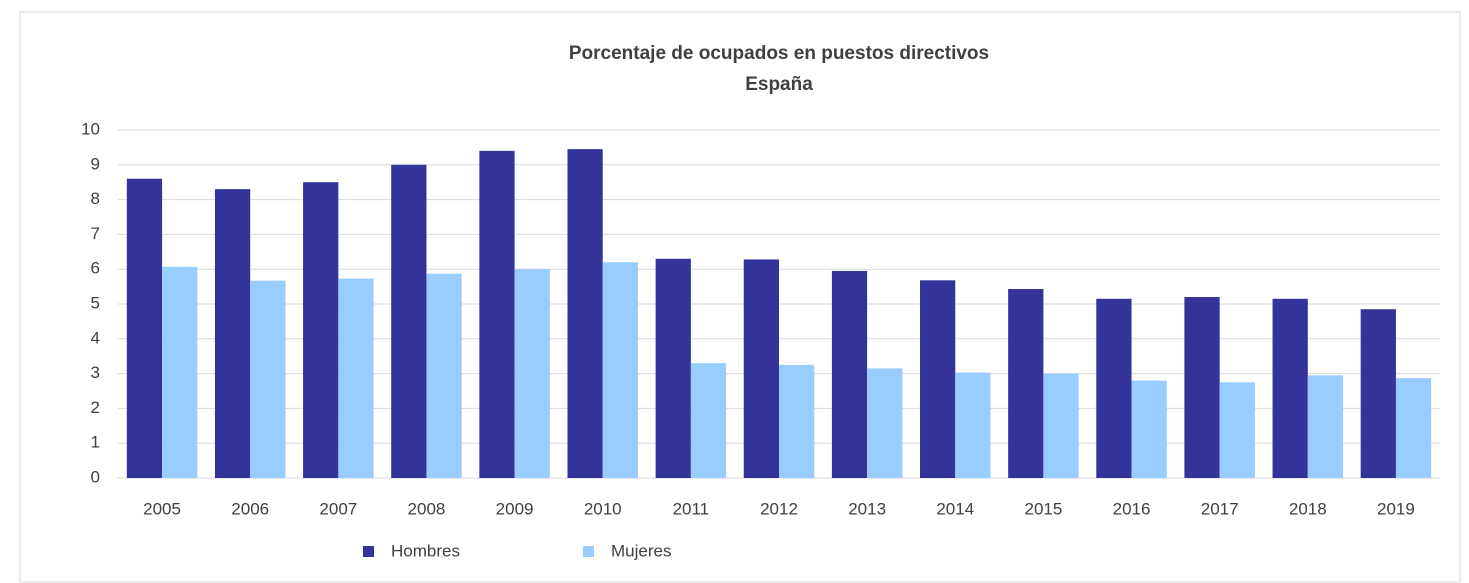 This screenshot has width=1469, height=583. What do you see at coordinates (1220, 508) in the screenshot?
I see `x-tick-label: 2017` at bounding box center [1220, 508].